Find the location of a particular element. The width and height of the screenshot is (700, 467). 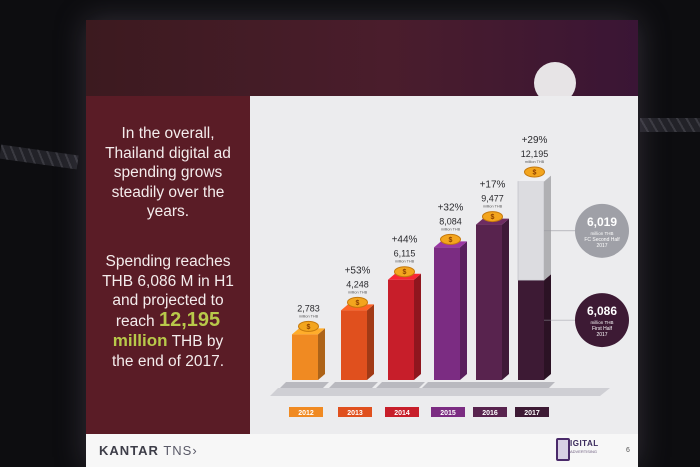

slide-footer: KANTAR TNS› IGITAL ADVERTISING 6 is located at coordinates (362, 450).